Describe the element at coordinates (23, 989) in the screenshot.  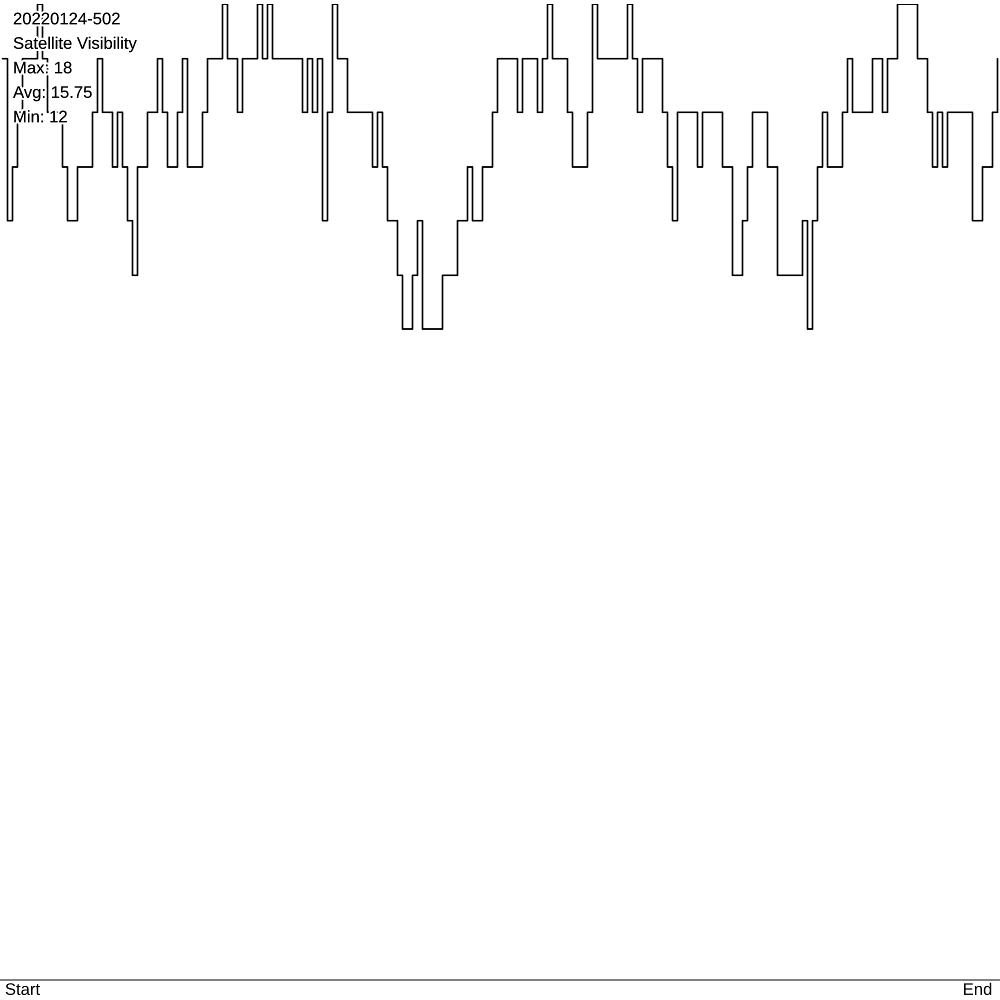
I see `x-tick-label: Start` at that location.